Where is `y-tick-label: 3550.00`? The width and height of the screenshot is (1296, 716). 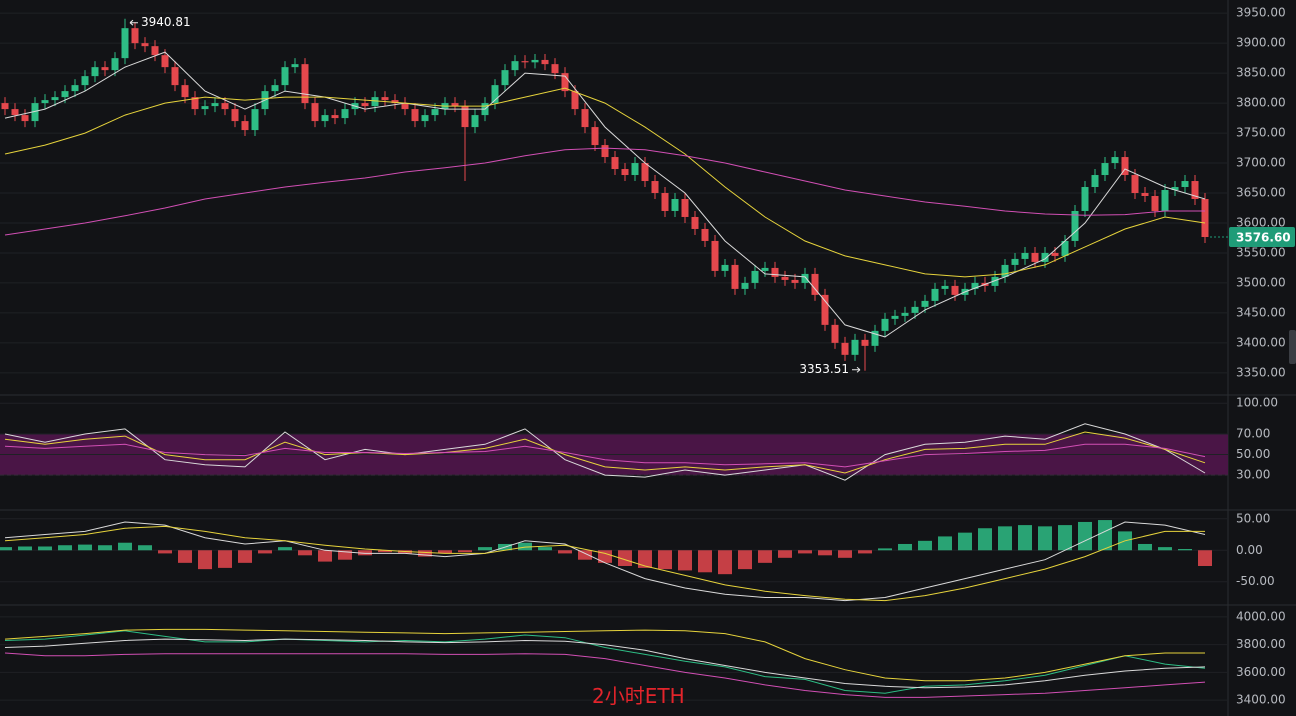 y-tick-label: 3550.00 is located at coordinates (1261, 252).